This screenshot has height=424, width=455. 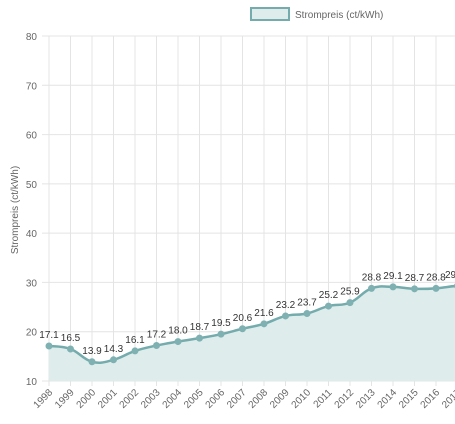 What do you see at coordinates (339, 15) in the screenshot?
I see `legend-label: Strompreis (ct/kWh)` at bounding box center [339, 15].